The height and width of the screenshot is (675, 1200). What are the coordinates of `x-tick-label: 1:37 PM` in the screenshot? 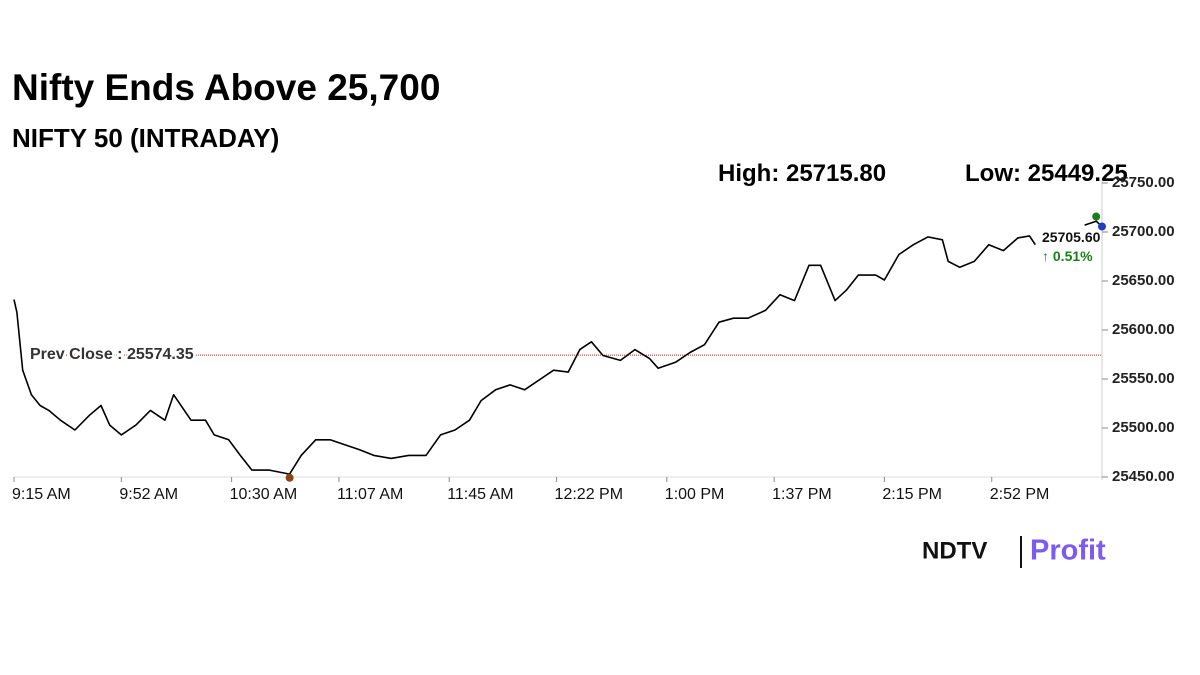 It's located at (802, 494).